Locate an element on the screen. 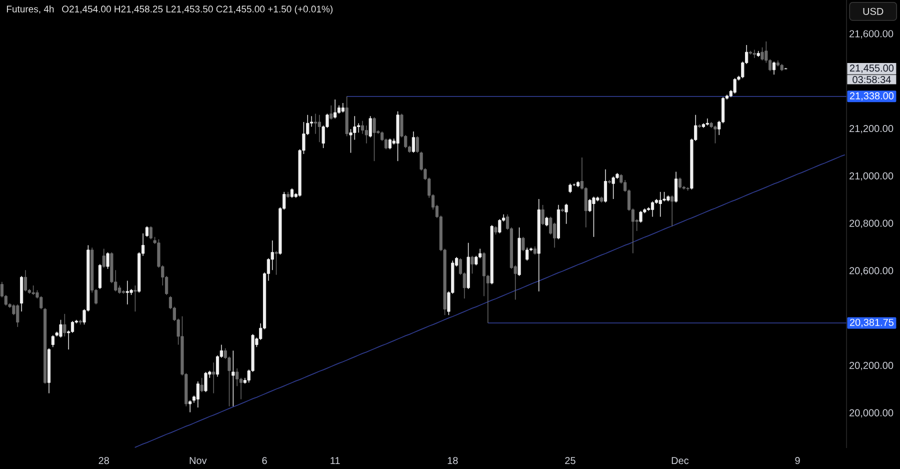  x-tick-label: 11 is located at coordinates (335, 460).